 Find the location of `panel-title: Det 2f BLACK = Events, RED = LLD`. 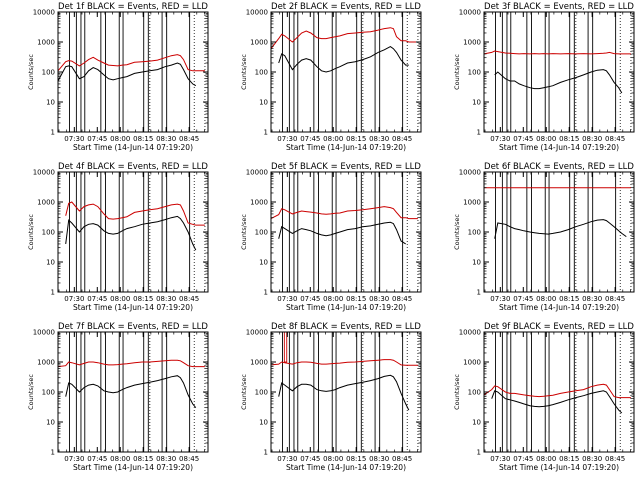

panel-title: Det 2f BLACK = Events, RED = LLD is located at coordinates (346, 7).